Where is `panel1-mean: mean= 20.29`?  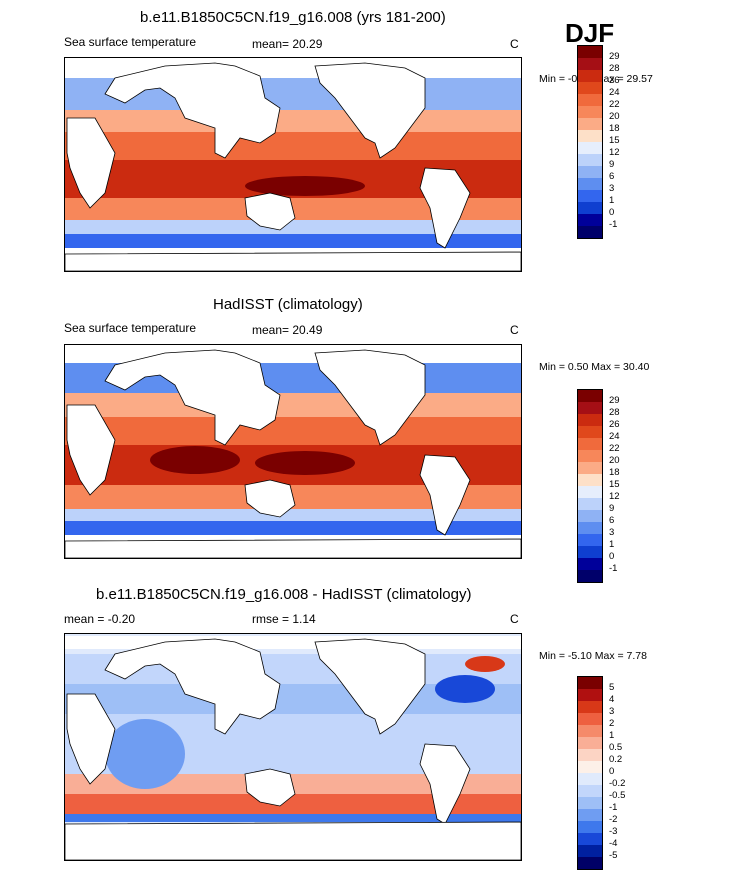
panel1-mean: mean= 20.29 is located at coordinates (287, 44).